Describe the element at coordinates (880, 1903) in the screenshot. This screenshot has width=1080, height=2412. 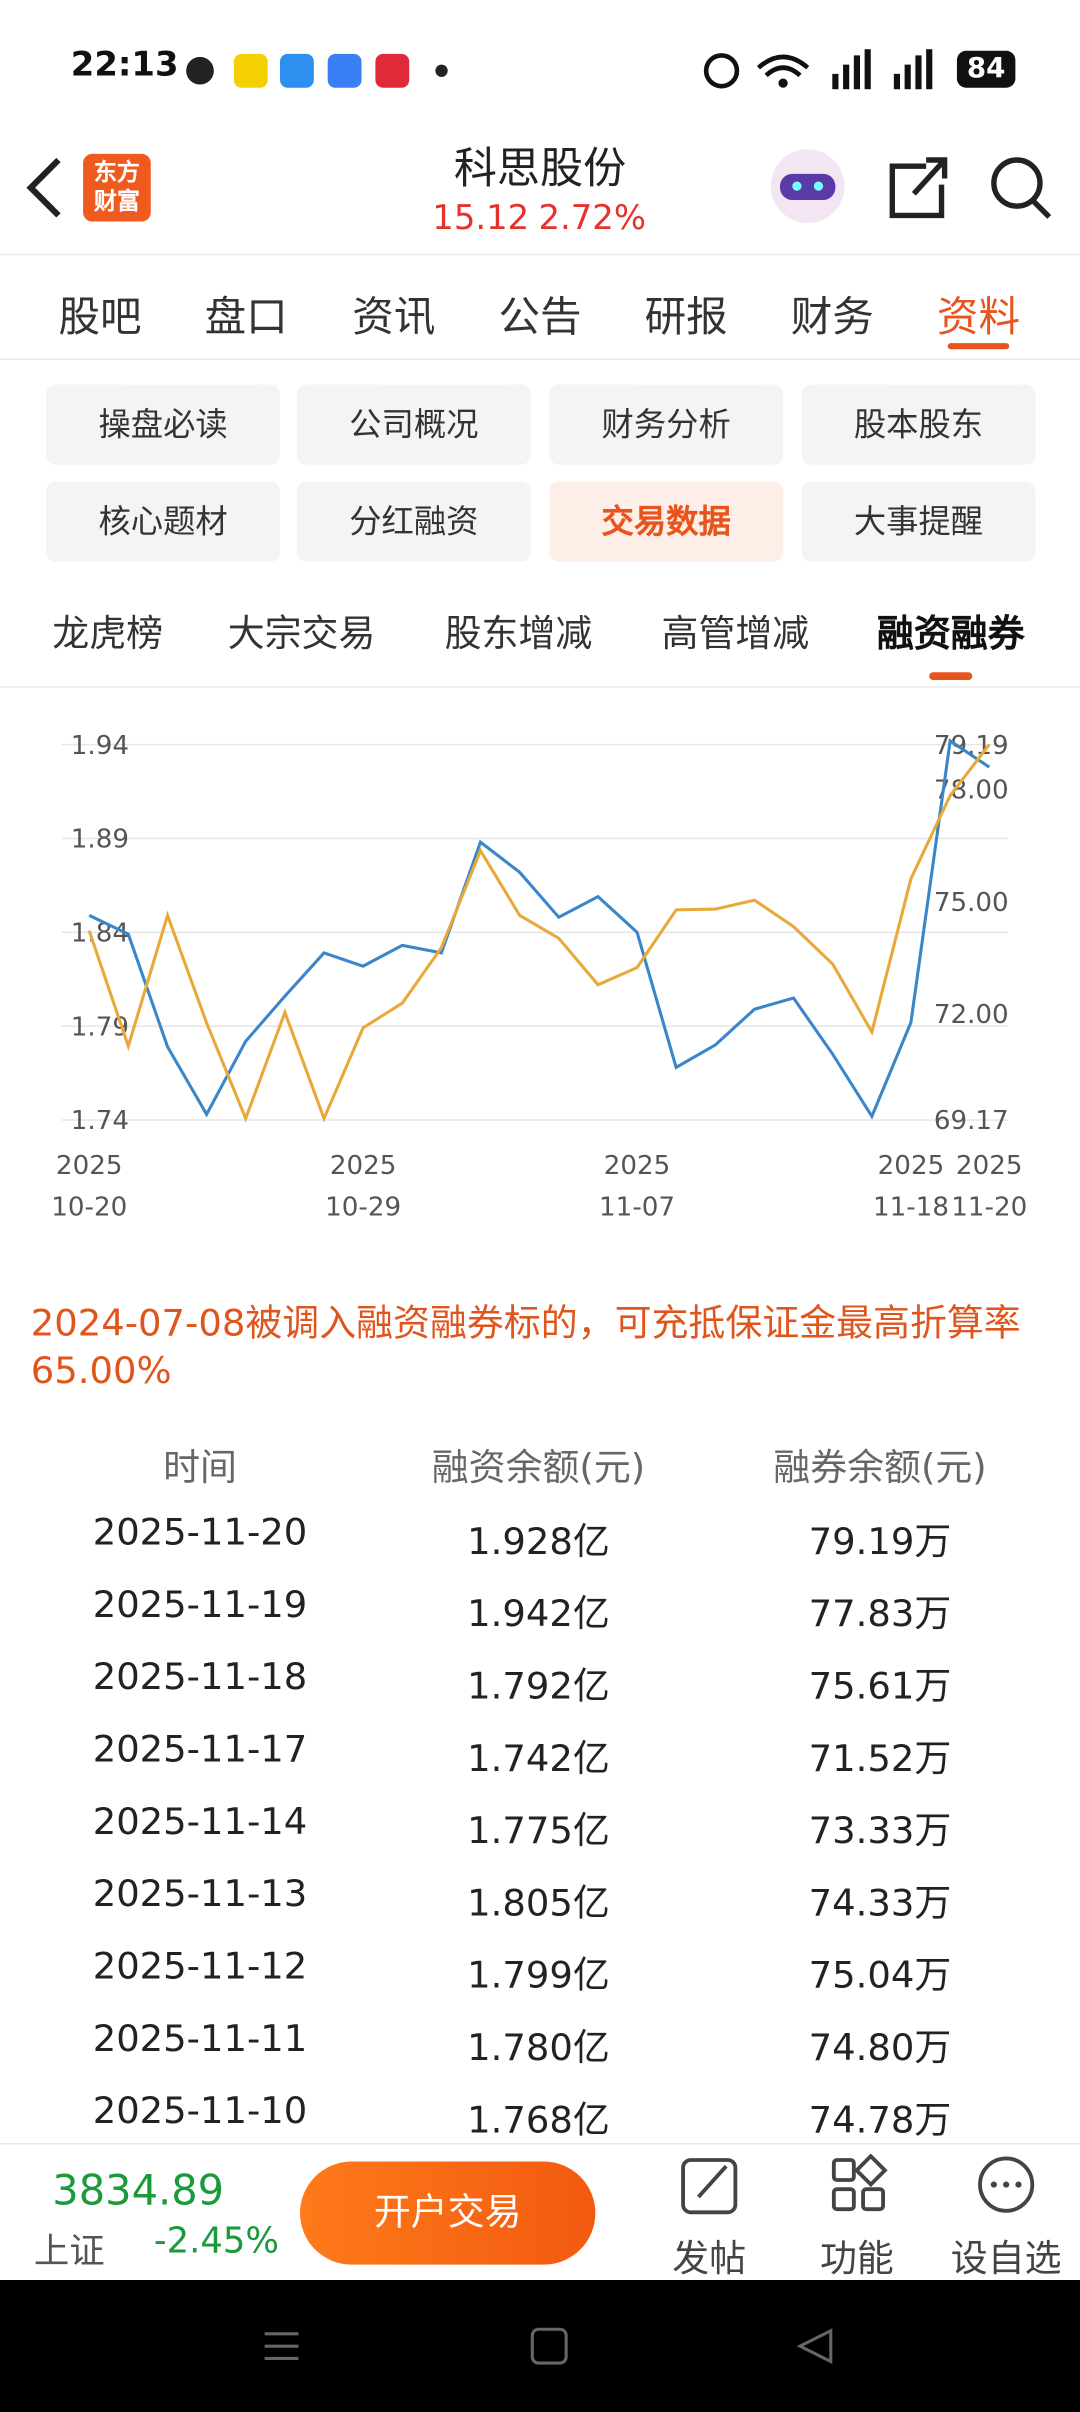
I see `table-cell: 74.33万` at that location.